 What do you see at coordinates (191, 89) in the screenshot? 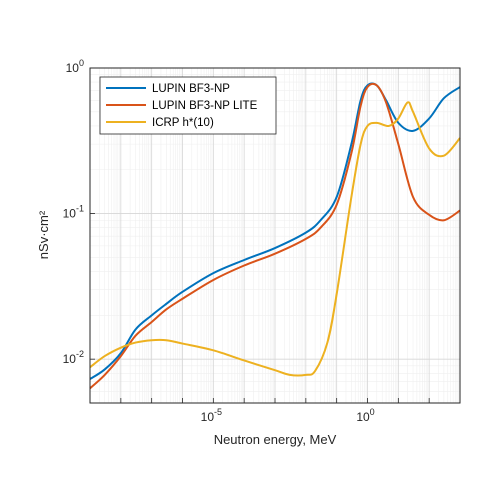
I see `legend-label-1: LUPIN BF3-NP` at bounding box center [191, 89].